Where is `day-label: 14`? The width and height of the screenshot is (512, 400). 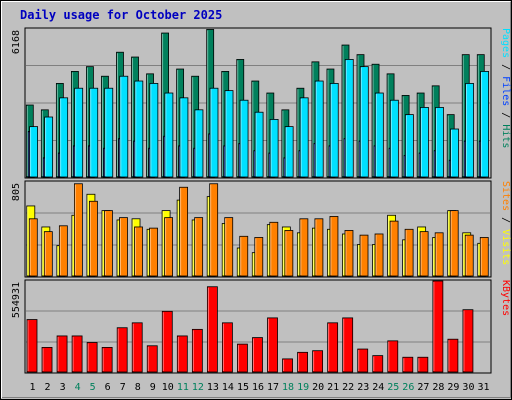 day-label: 14 is located at coordinates (228, 387).